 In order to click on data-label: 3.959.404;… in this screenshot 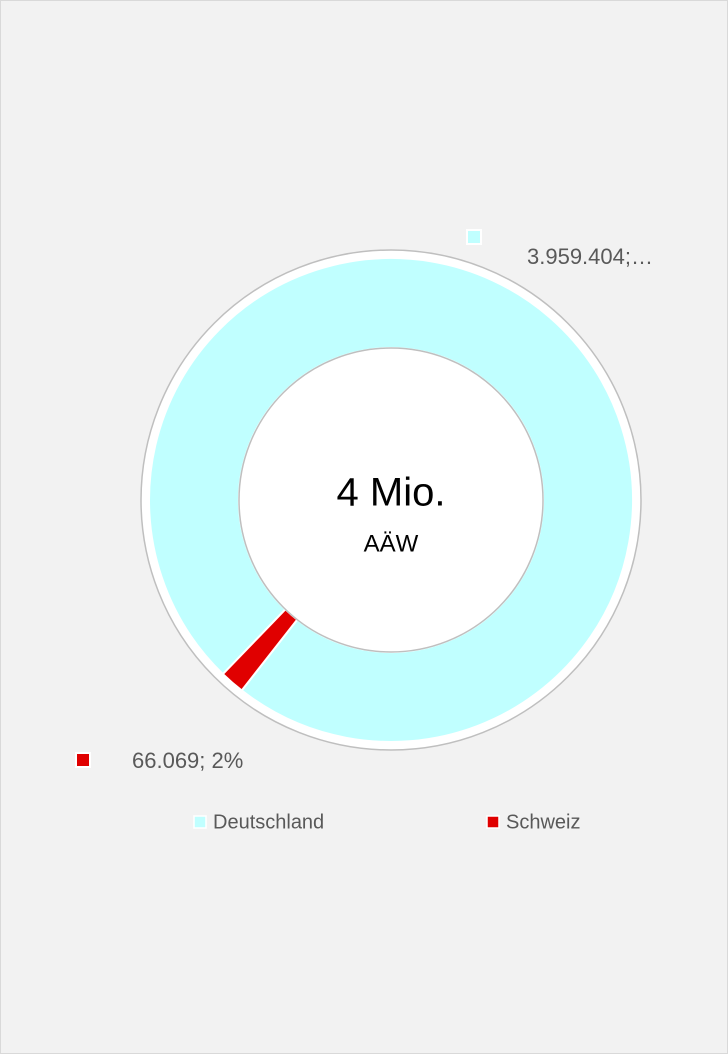, I will do `click(590, 256)`.